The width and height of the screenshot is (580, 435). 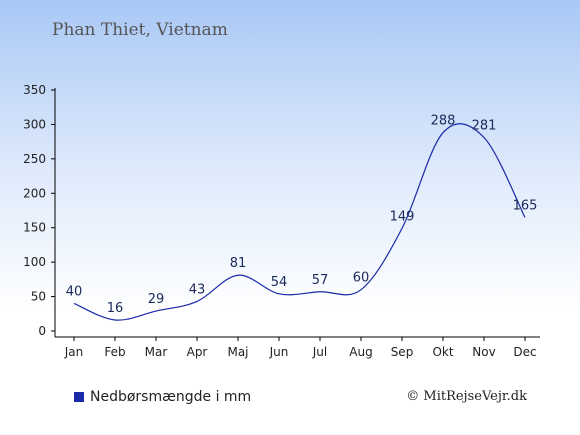 I want to click on legend-label: Nedbørsmængde i mm, so click(x=171, y=397).